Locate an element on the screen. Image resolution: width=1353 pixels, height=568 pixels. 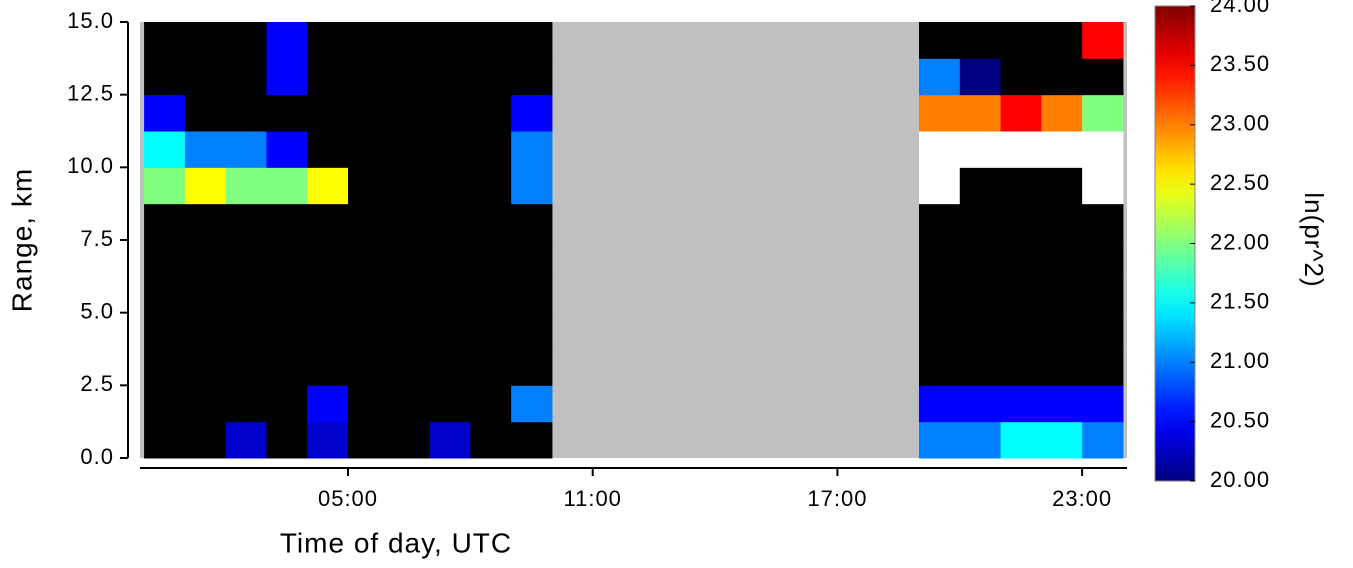
y-tick-label: 15.0 is located at coordinates (90, 20).